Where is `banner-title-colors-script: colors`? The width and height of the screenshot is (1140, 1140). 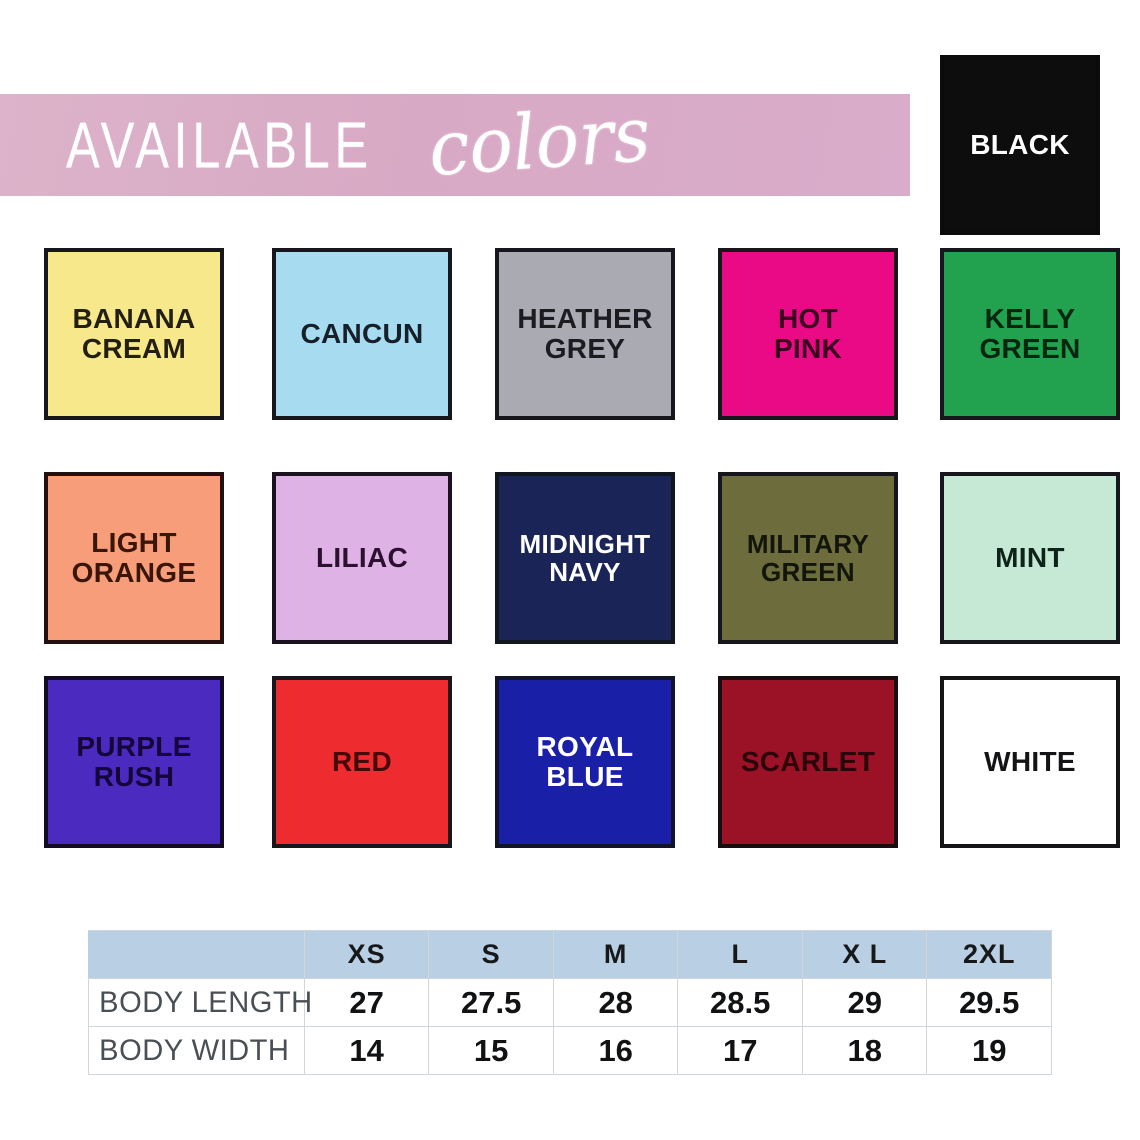 banner-title-colors-script: colors is located at coordinates (540, 141).